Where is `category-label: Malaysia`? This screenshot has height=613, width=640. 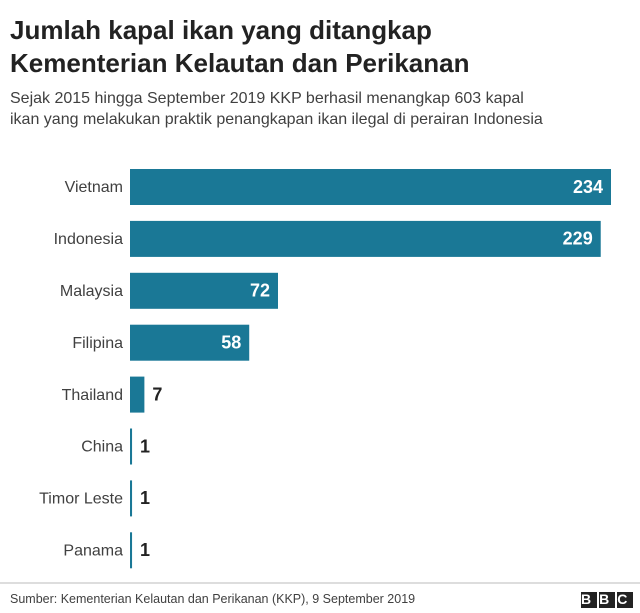
category-label: Malaysia is located at coordinates (91, 291).